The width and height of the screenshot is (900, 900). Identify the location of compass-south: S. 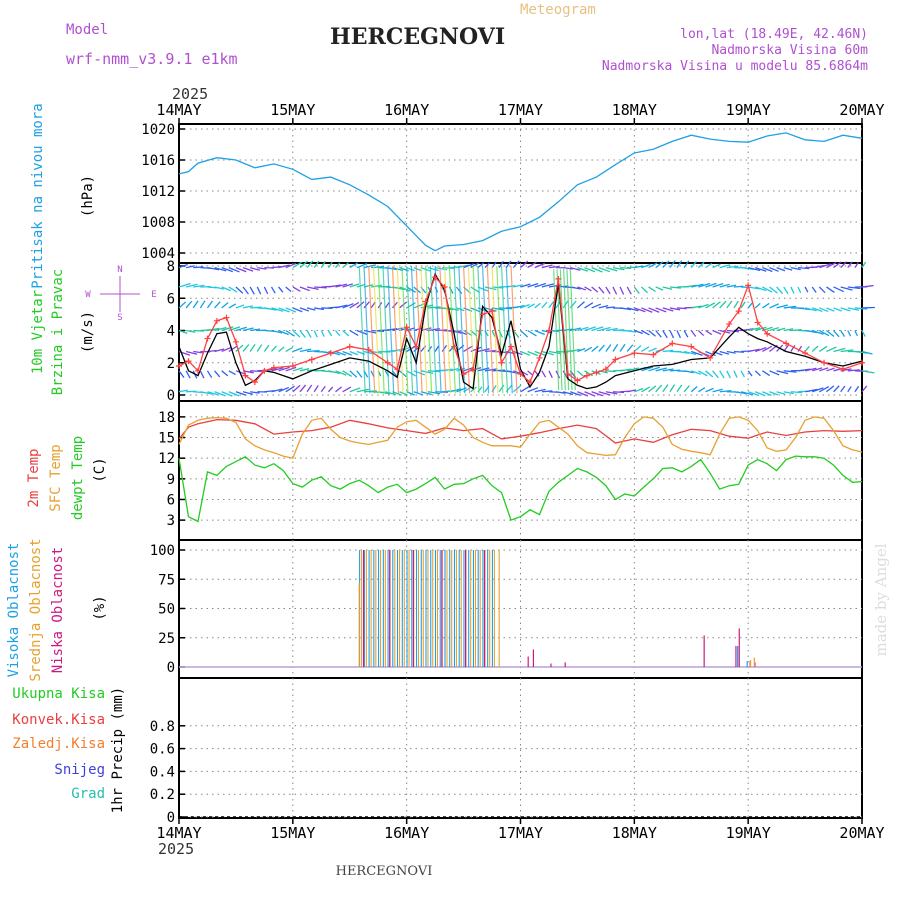
(119, 318).